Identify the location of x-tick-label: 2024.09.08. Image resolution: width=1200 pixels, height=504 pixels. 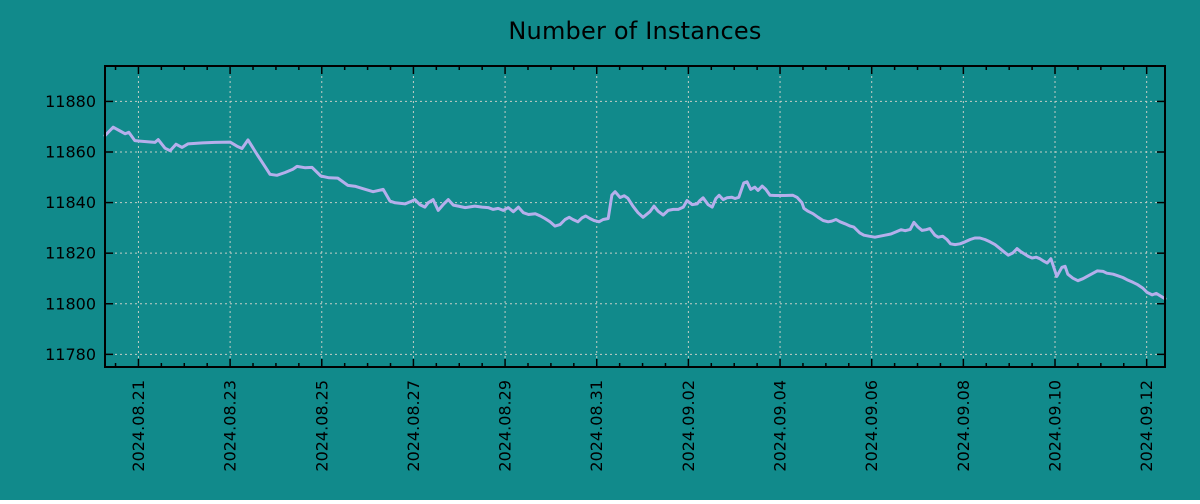
(963, 426).